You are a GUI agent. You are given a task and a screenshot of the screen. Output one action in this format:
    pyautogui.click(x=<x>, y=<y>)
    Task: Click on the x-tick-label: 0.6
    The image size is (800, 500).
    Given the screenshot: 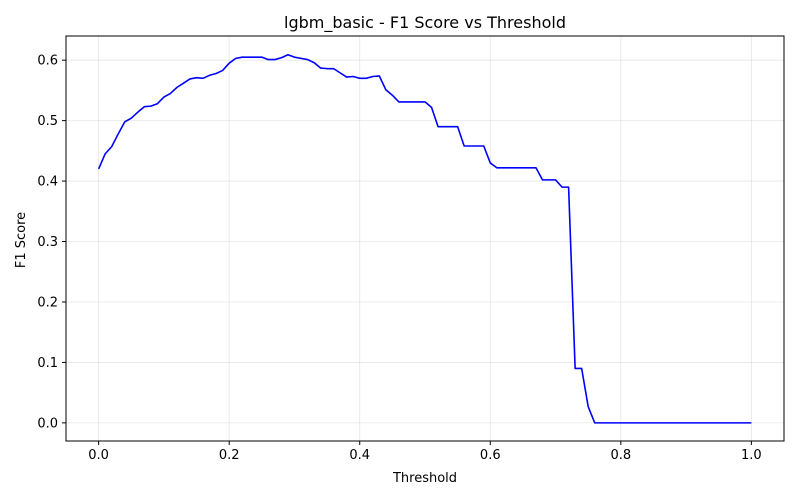 What is the action you would take?
    pyautogui.click(x=490, y=455)
    